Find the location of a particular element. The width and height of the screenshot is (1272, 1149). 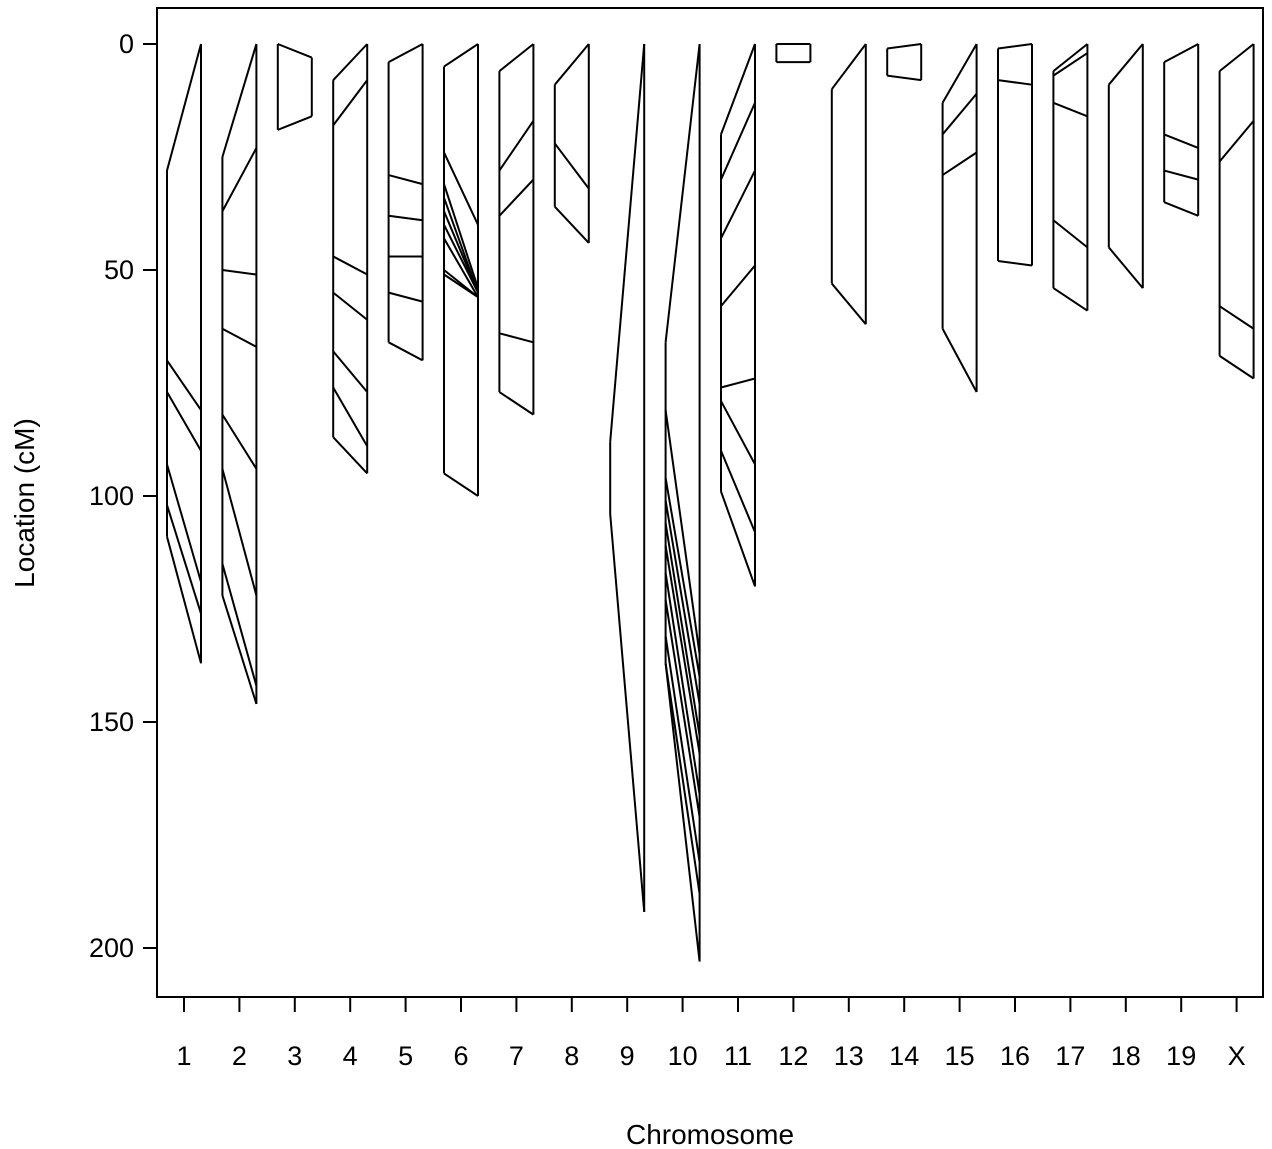

chromosome-X-map is located at coordinates (1236, 211).